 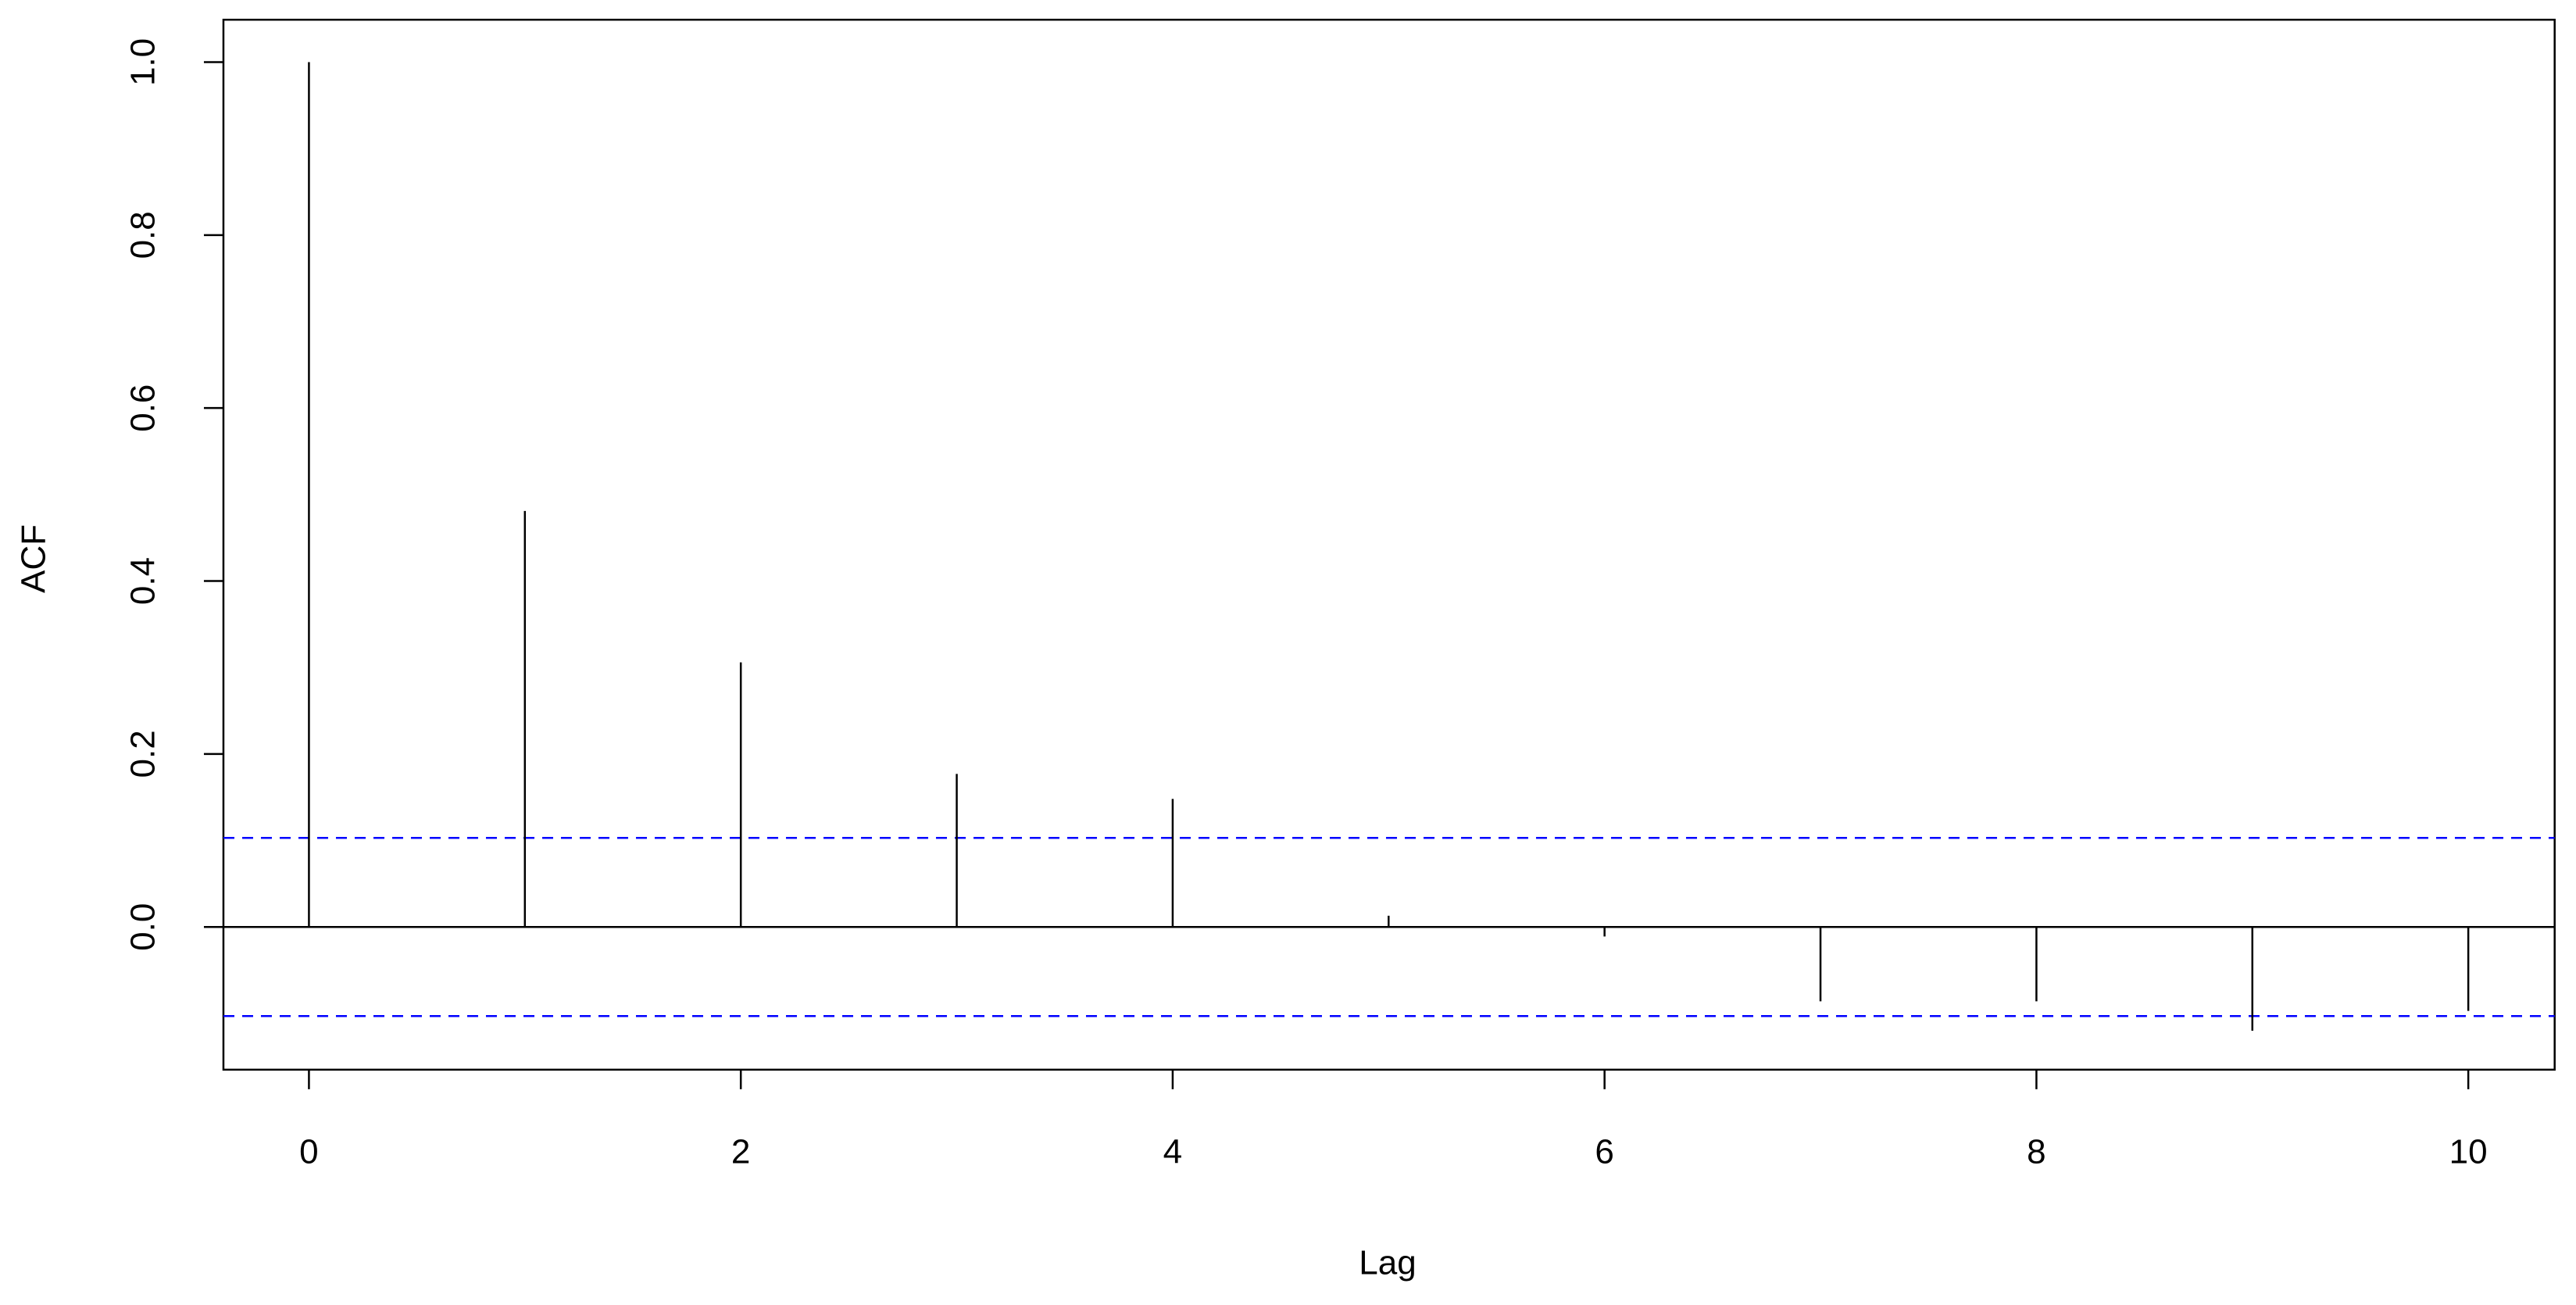 I want to click on y-tick-label: 0.2, so click(x=144, y=754).